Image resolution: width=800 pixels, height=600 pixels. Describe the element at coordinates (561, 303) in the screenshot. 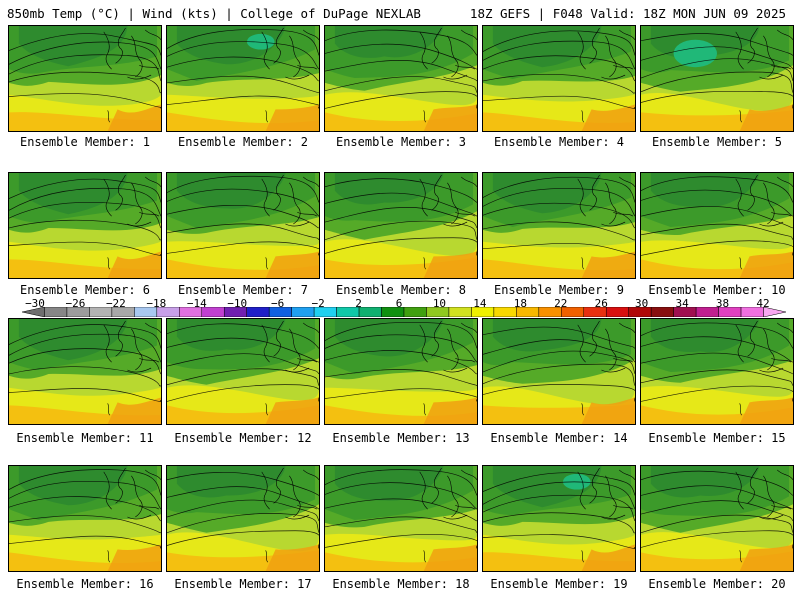

I see `colorbar-tick-label: 22` at that location.